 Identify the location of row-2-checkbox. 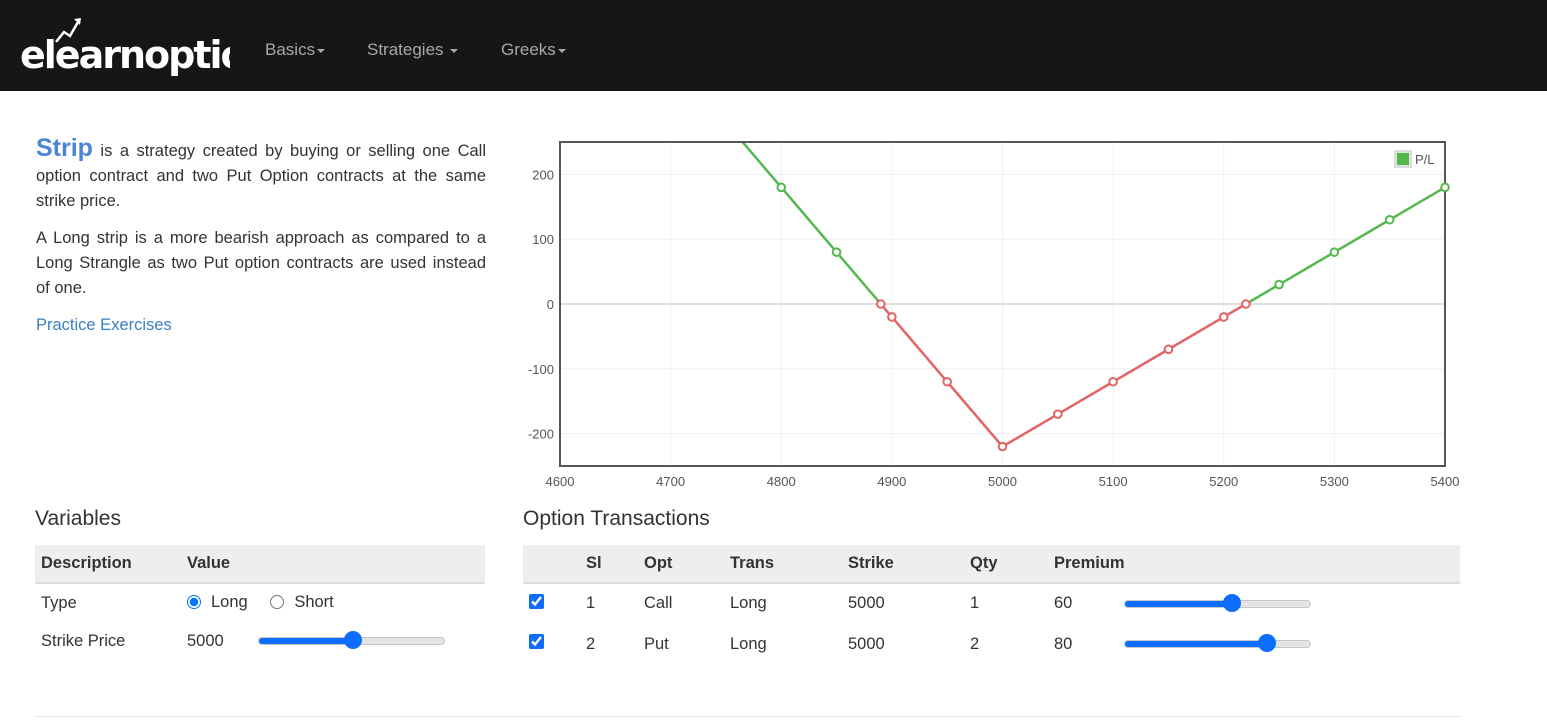
(536, 641).